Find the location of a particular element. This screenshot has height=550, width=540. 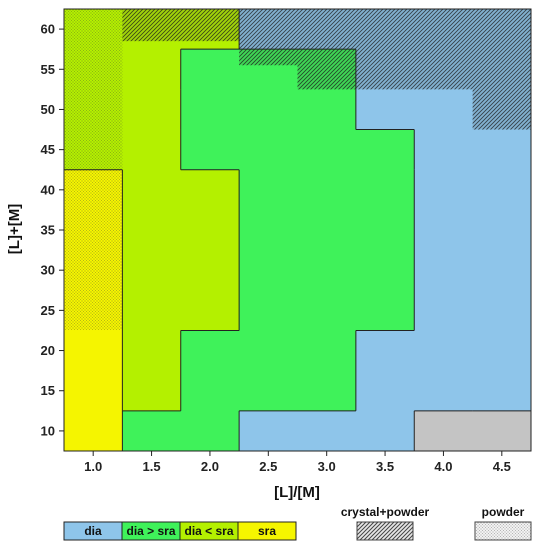

legend-label-sra: sra is located at coordinates (267, 531).